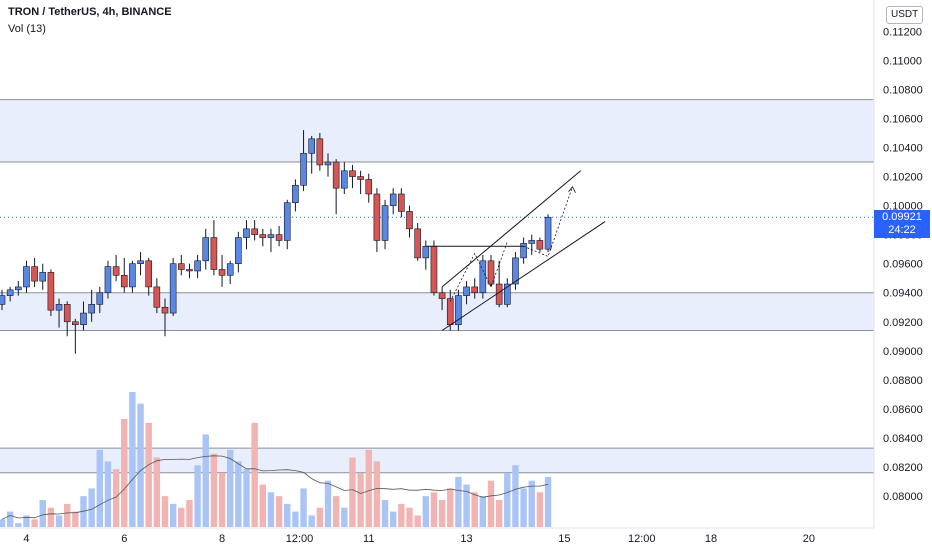 The width and height of the screenshot is (932, 550). Describe the element at coordinates (903, 149) in the screenshot. I see `price-tick-label: 0.10400` at that location.